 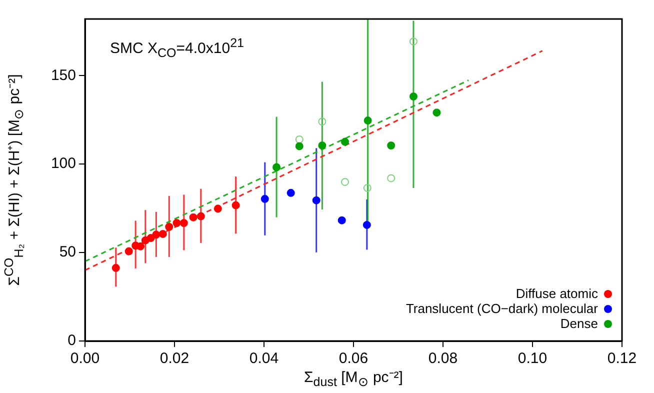 What do you see at coordinates (443, 359) in the screenshot?
I see `x-tick-label: 0.08` at bounding box center [443, 359].